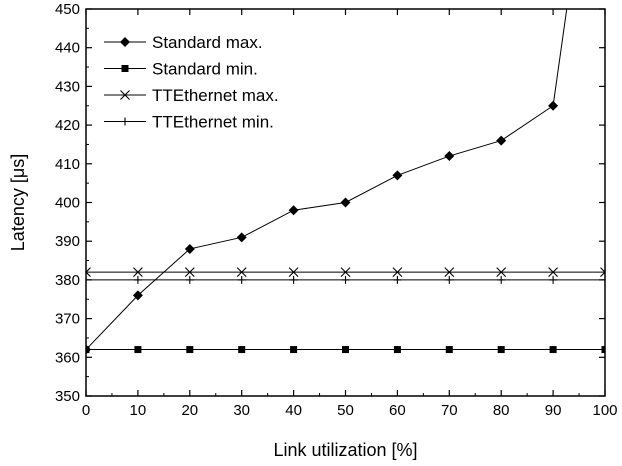 The height and width of the screenshot is (466, 622). What do you see at coordinates (293, 410) in the screenshot?
I see `x-tick-label: 40` at bounding box center [293, 410].